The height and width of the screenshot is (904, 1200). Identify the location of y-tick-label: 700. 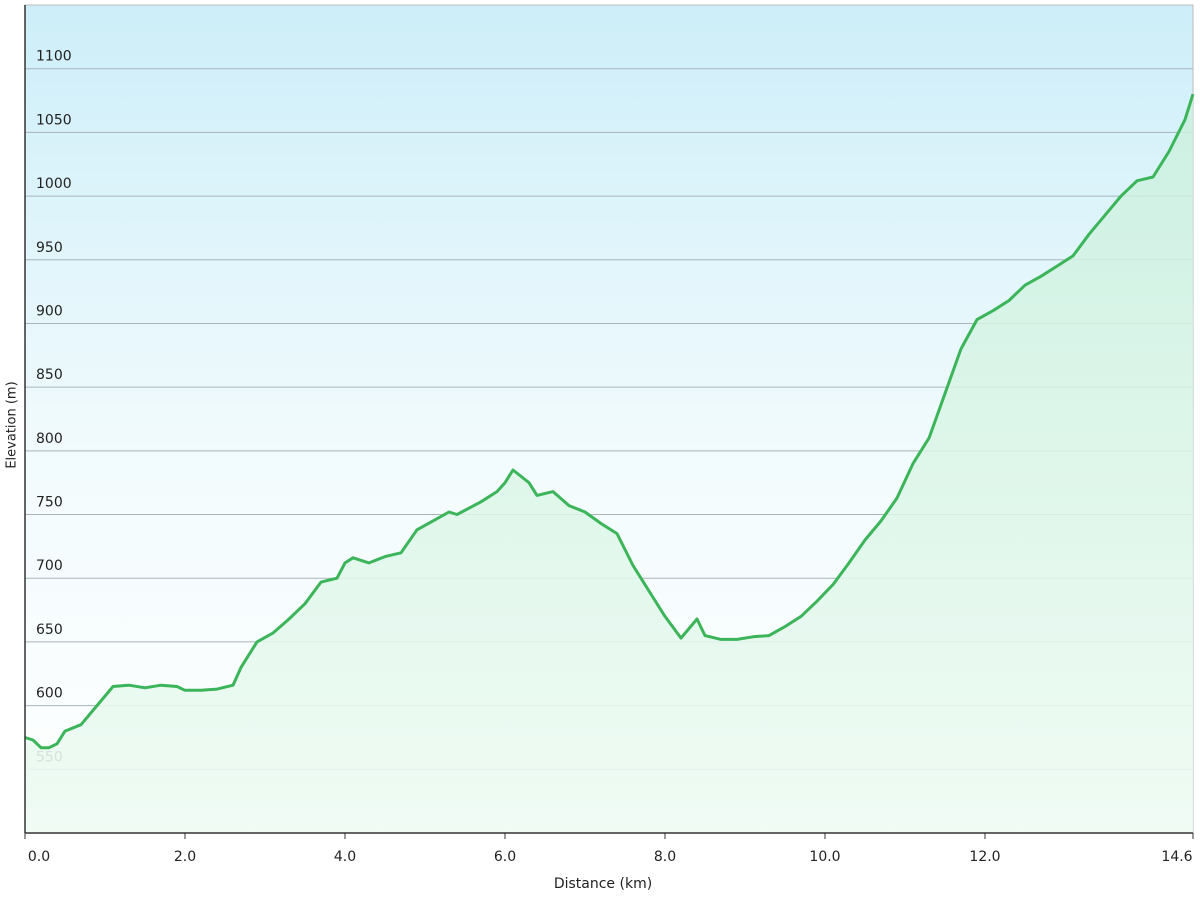
(49, 566).